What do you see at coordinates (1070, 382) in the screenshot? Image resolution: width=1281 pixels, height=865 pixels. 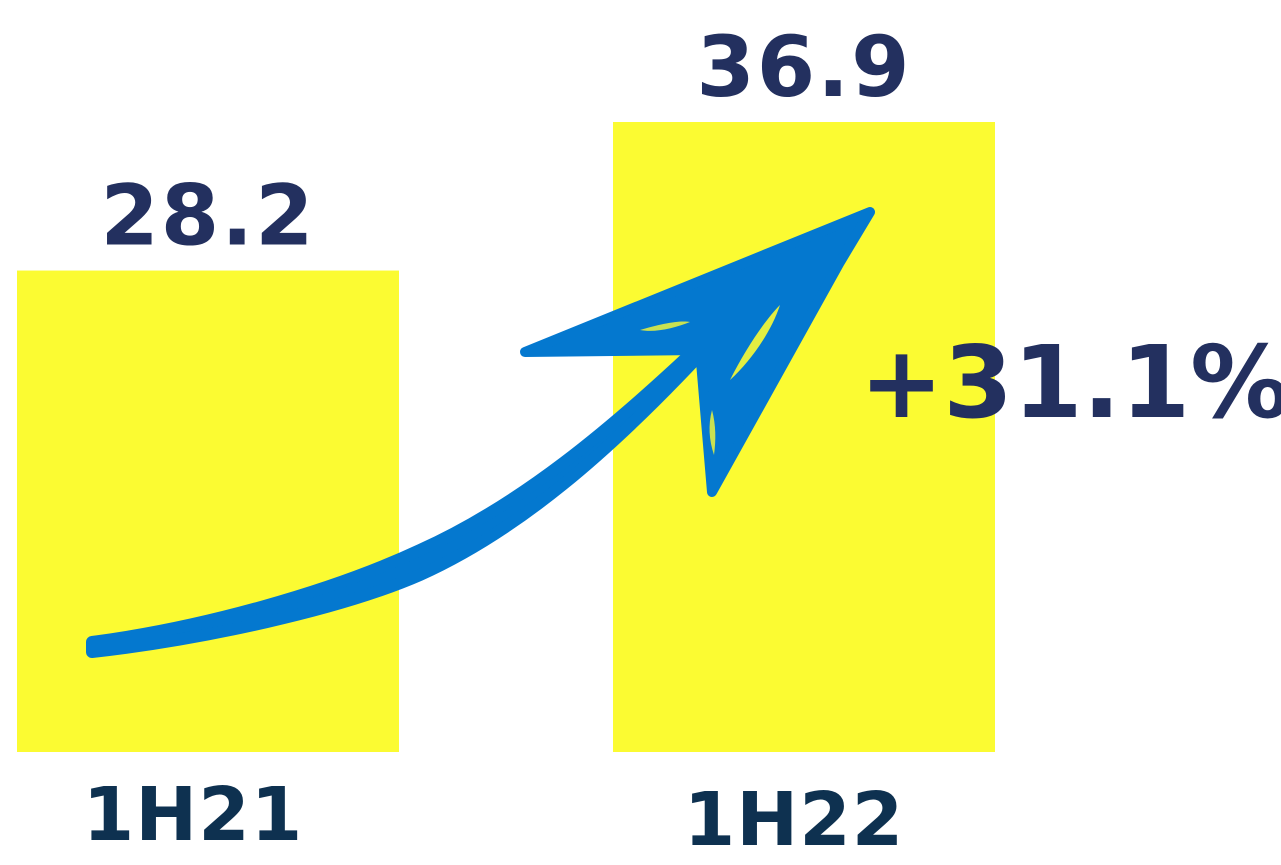 I see `growth-annotation: +31.1%` at bounding box center [1070, 382].